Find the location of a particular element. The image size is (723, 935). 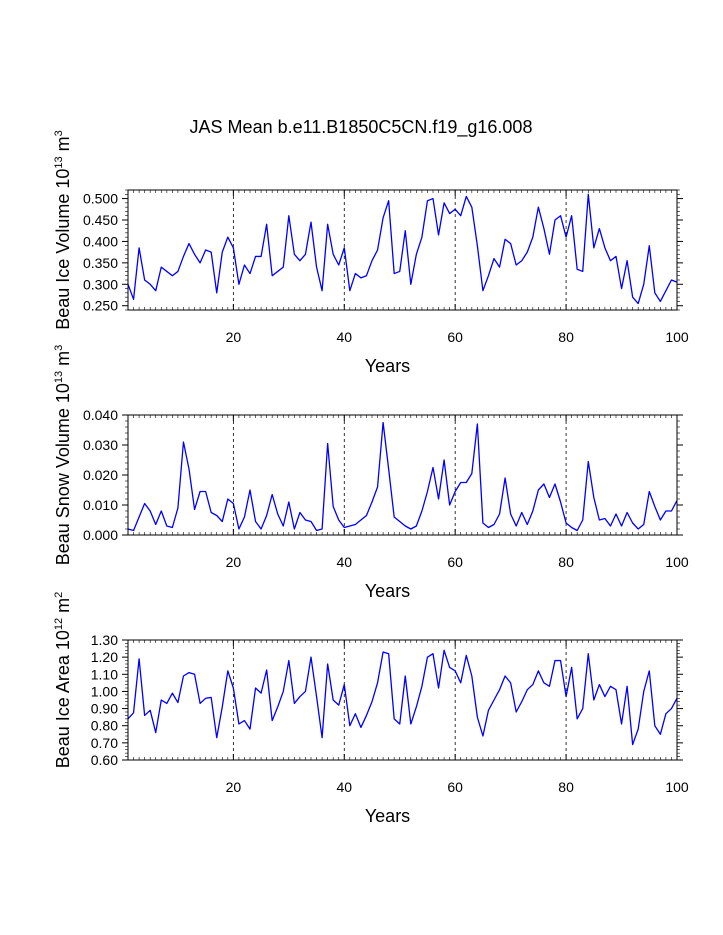

figure-title: JAS Mean b.e11.B1850C5CN.f19_g16.008 is located at coordinates (361, 127).